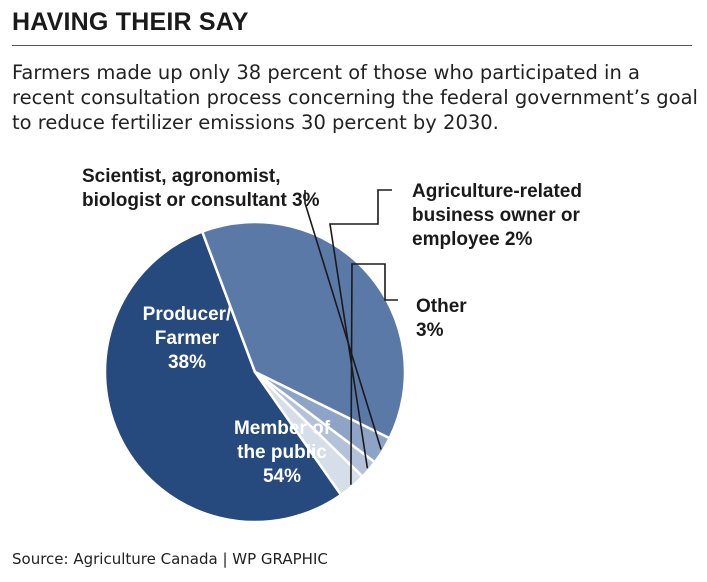  I want to click on pie-slice-other, so click(308, 433).